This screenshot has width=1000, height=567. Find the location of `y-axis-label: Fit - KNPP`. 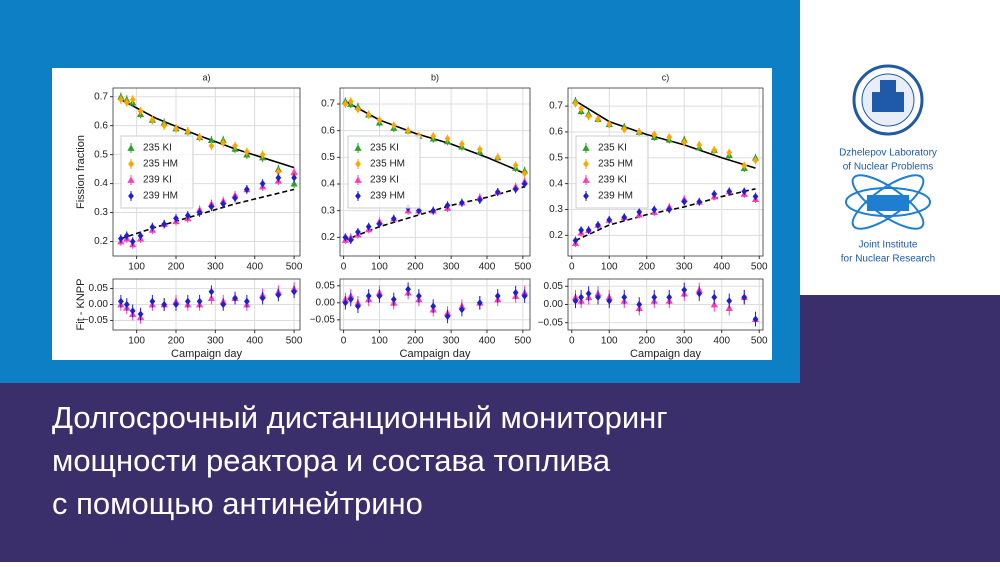

y-axis-label: Fit - KNPP is located at coordinates (81, 305).